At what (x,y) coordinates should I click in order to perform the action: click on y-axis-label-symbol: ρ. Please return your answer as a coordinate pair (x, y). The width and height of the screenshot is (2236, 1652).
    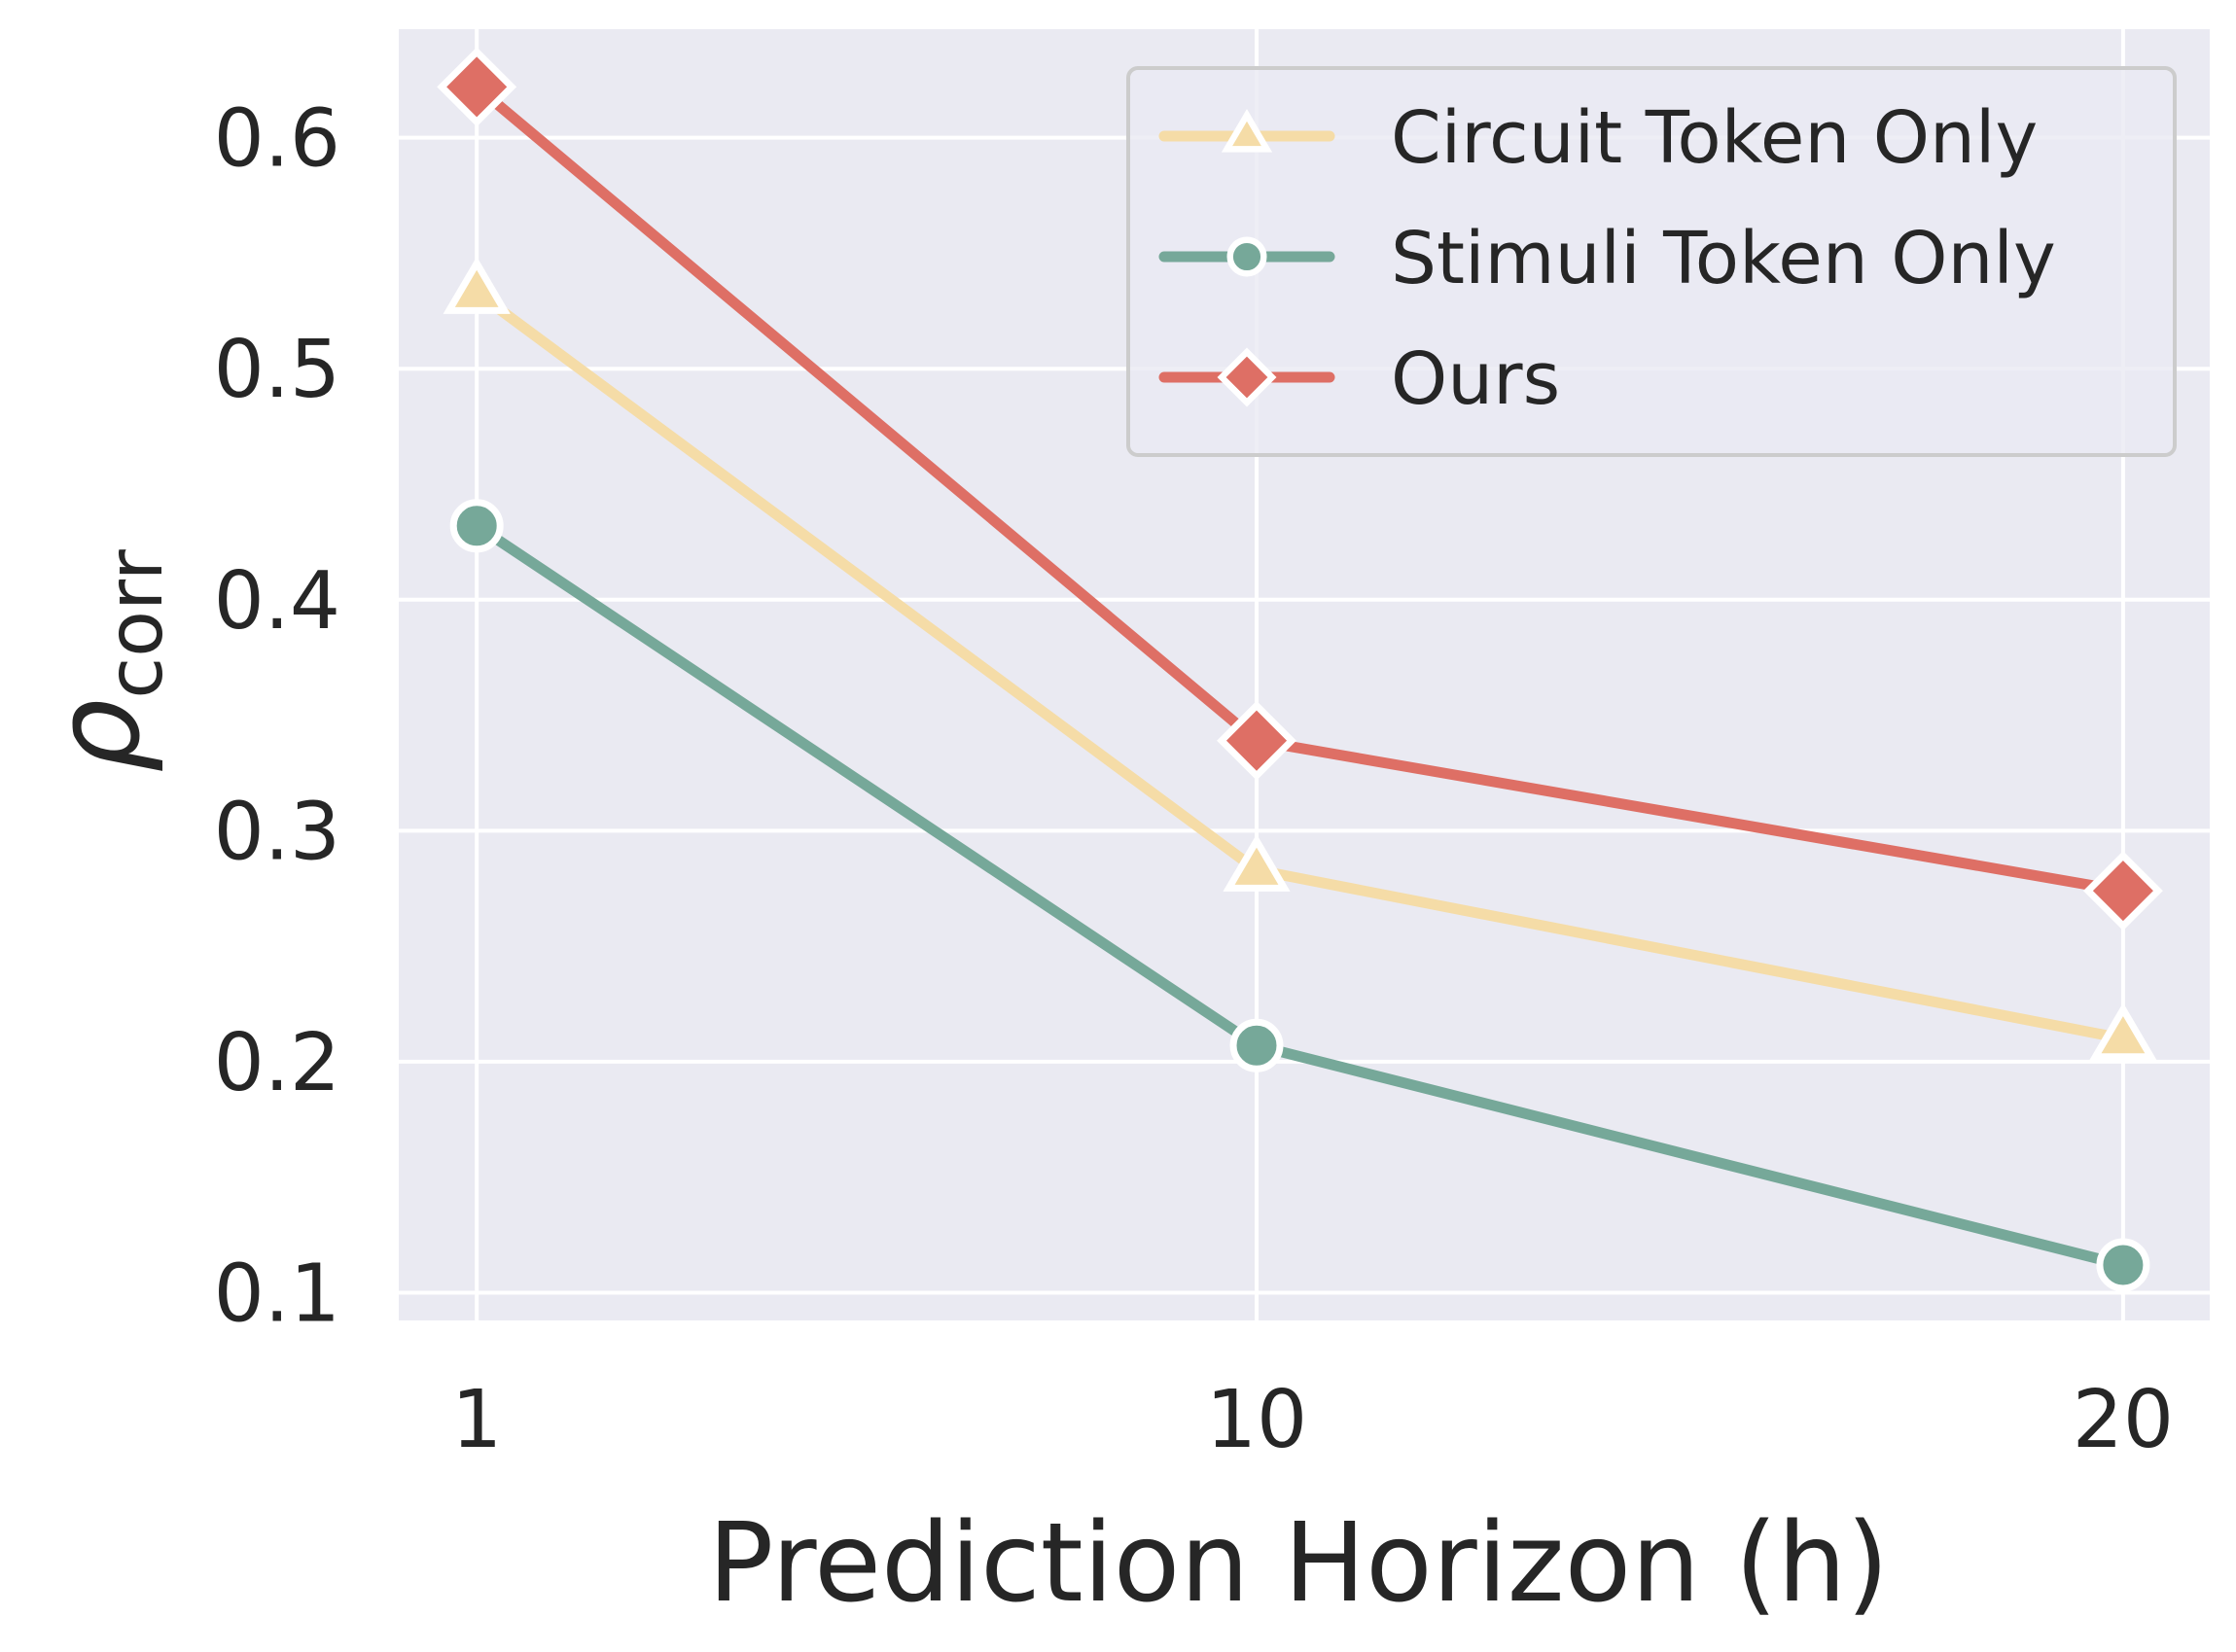
    Looking at the image, I should click on (99, 736).